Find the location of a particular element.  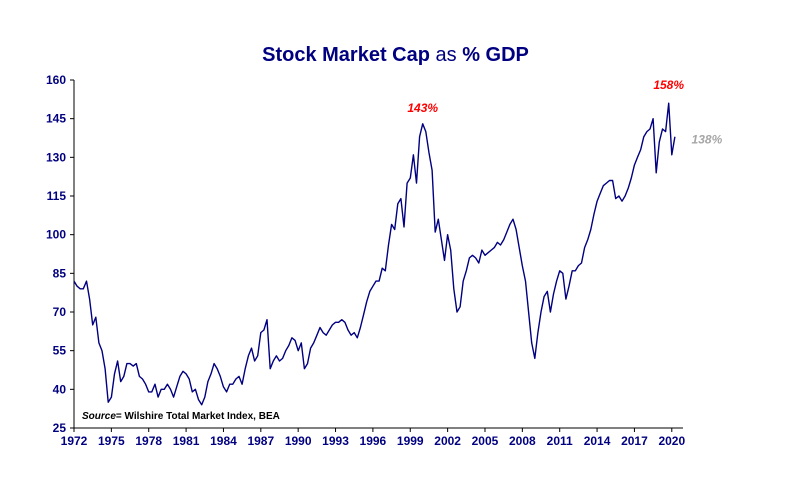

x-tick-label: 1993 is located at coordinates (335, 441).